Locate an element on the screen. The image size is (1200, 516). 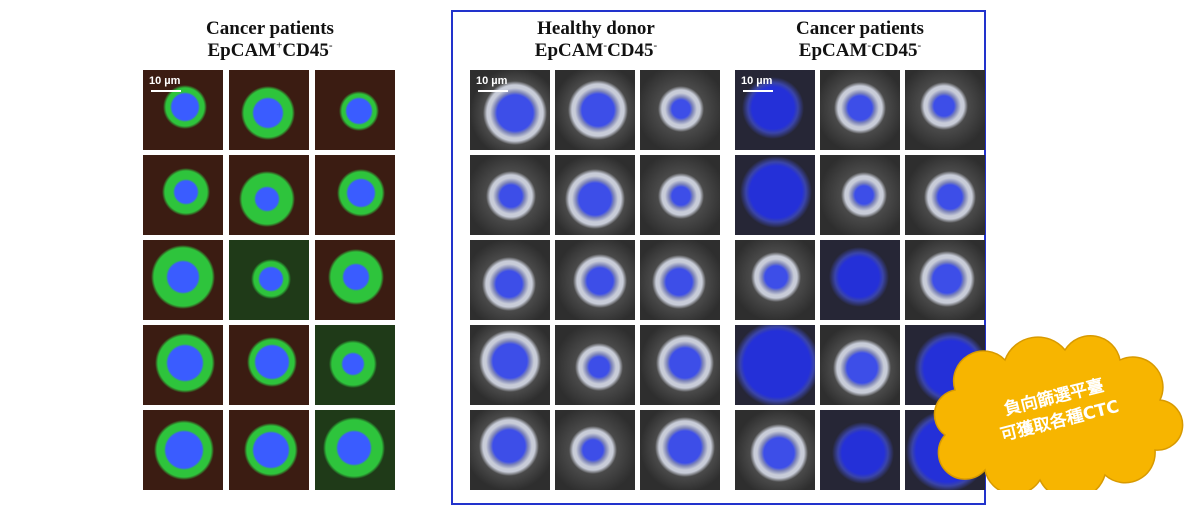
panel-heading: Cancer patients EpCAM+CD45- is located at coordinates (270, 40).